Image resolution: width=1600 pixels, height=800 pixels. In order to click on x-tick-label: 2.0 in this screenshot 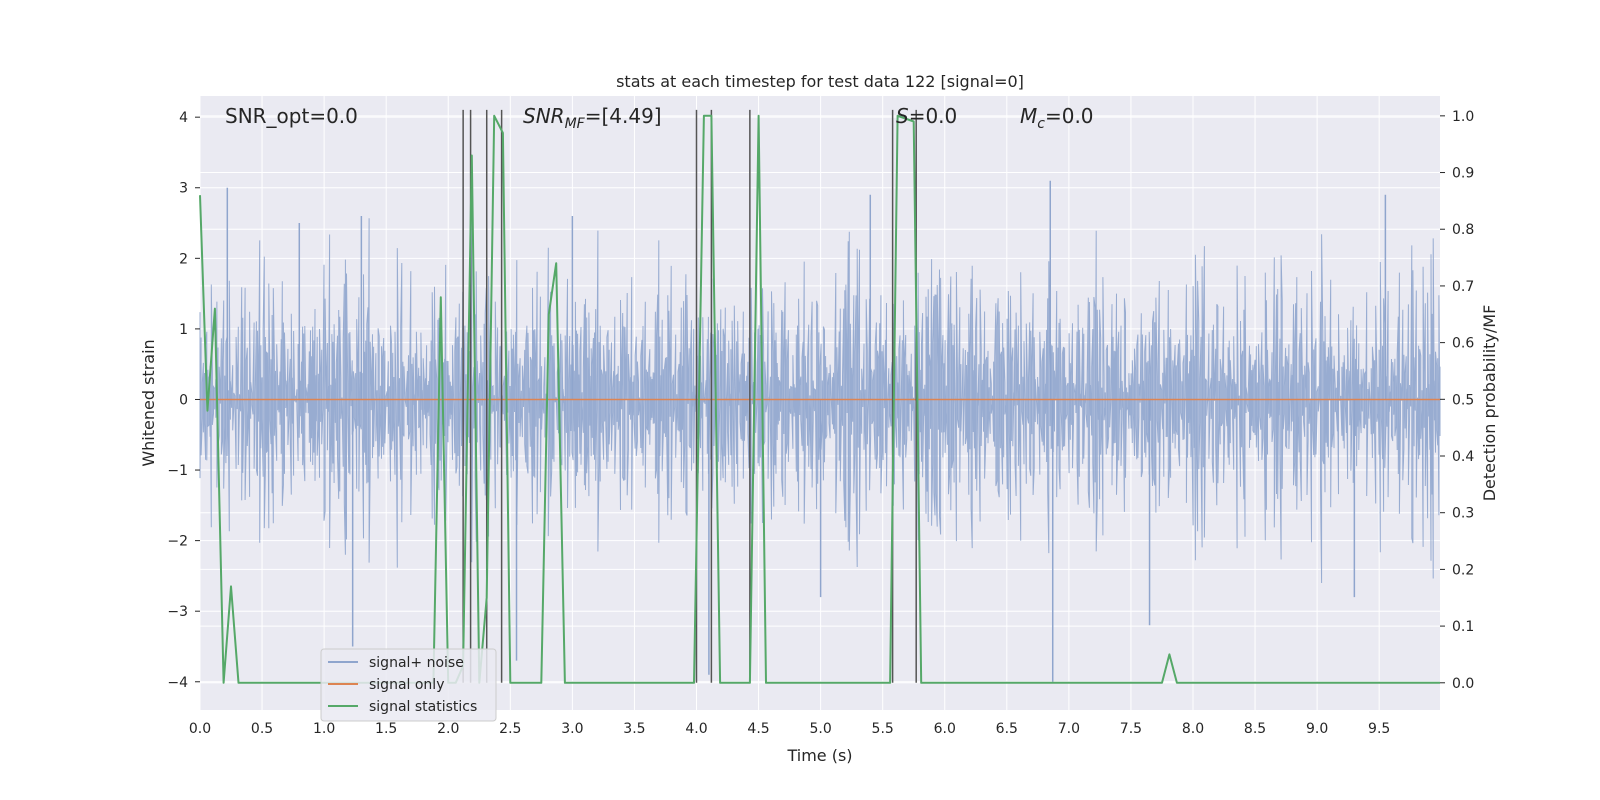, I will do `click(448, 729)`.